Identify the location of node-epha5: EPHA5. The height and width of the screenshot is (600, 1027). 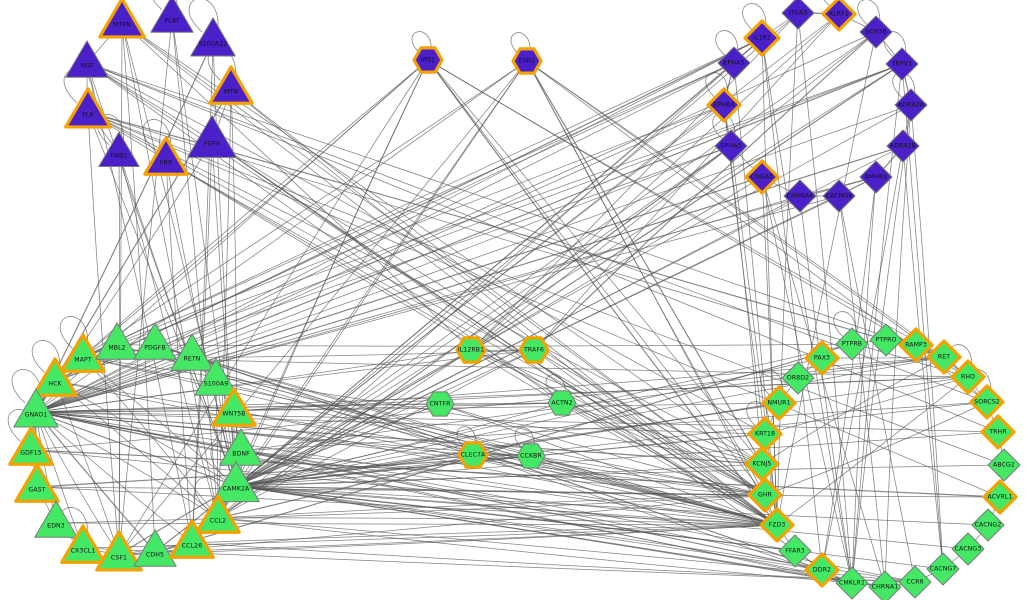
(734, 63).